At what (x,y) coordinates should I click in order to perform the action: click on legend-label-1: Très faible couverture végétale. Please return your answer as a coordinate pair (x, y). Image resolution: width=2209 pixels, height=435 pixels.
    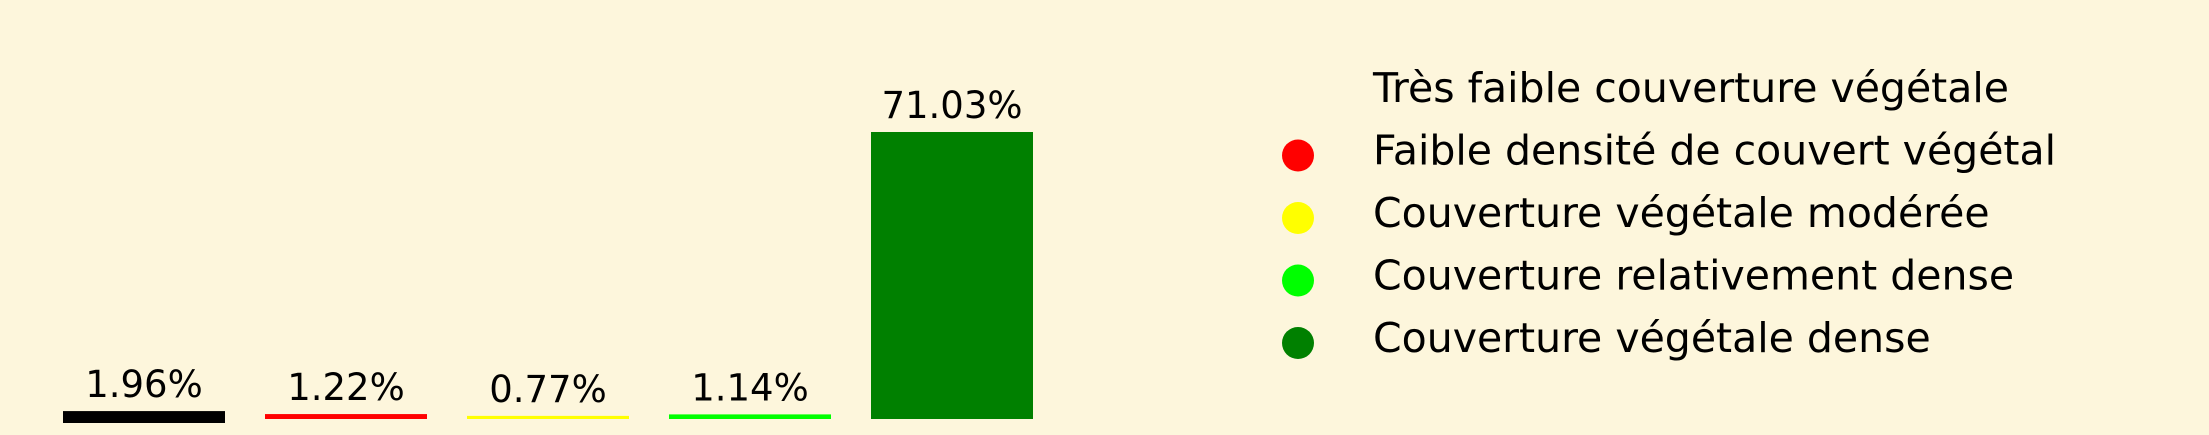
    Looking at the image, I should click on (1690, 88).